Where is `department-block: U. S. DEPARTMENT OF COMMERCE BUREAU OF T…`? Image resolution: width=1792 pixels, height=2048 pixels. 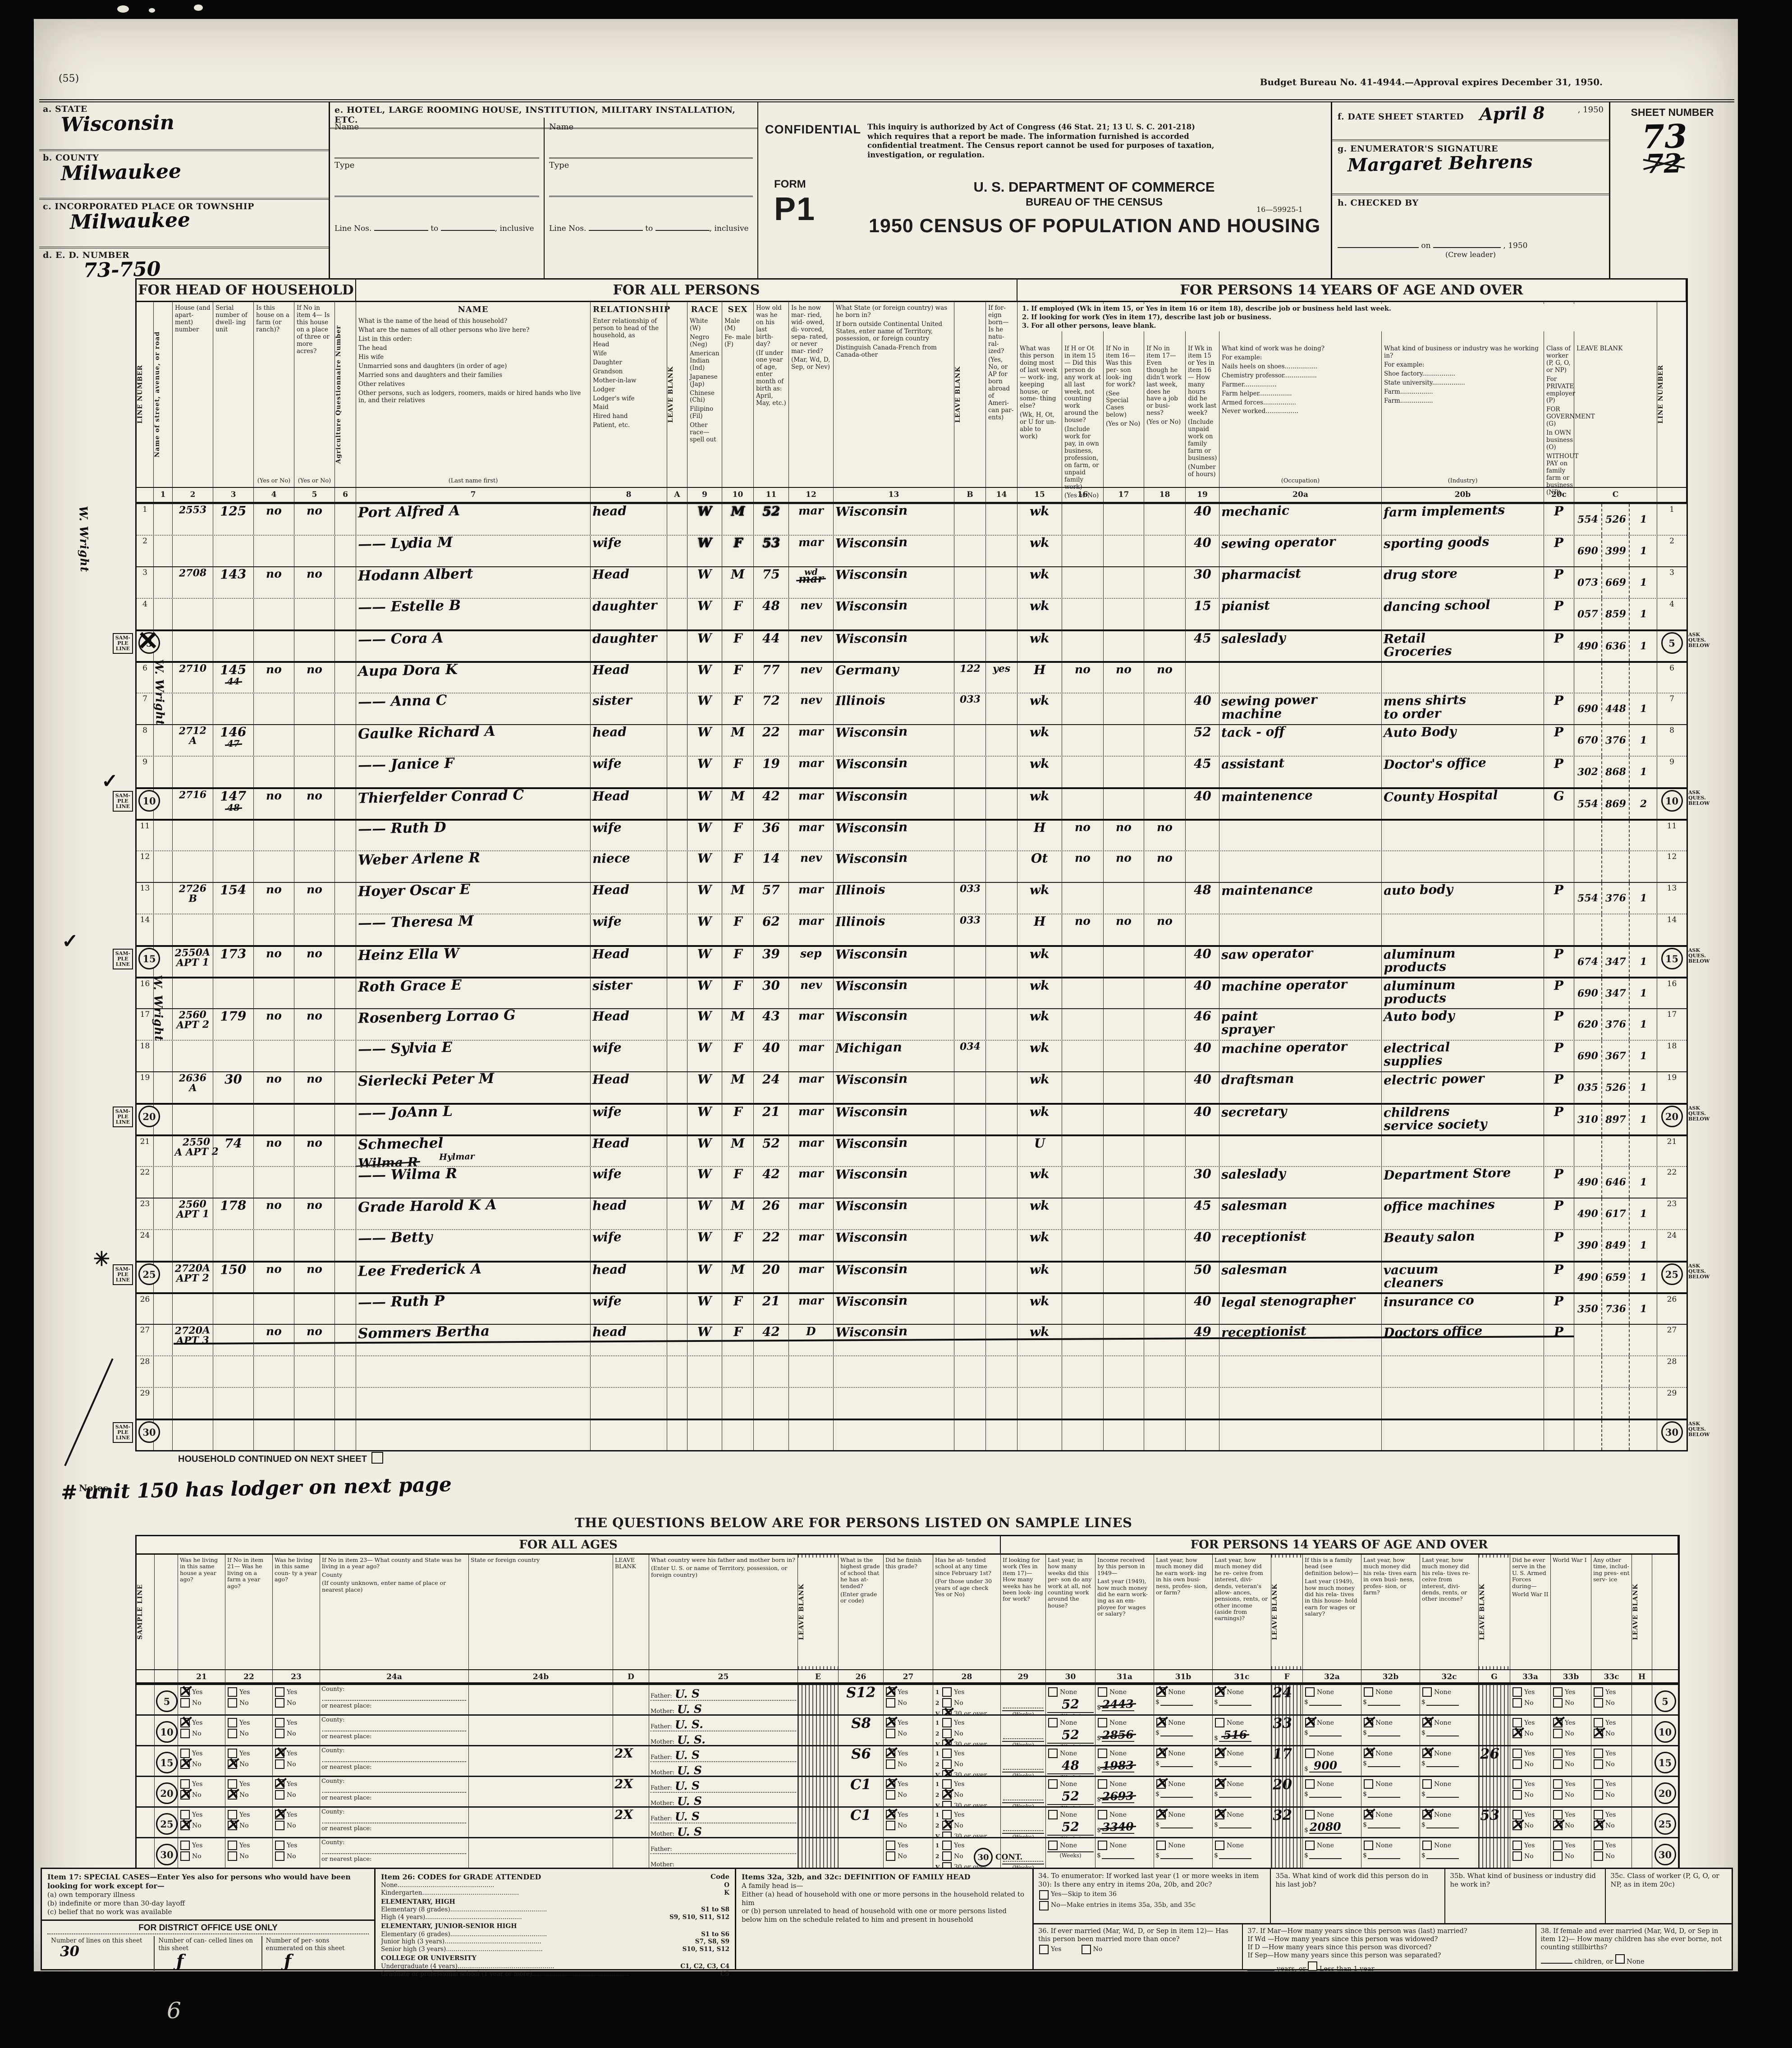 department-block: U. S. DEPARTMENT OF COMMERCE BUREAU OF T… is located at coordinates (1094, 208).